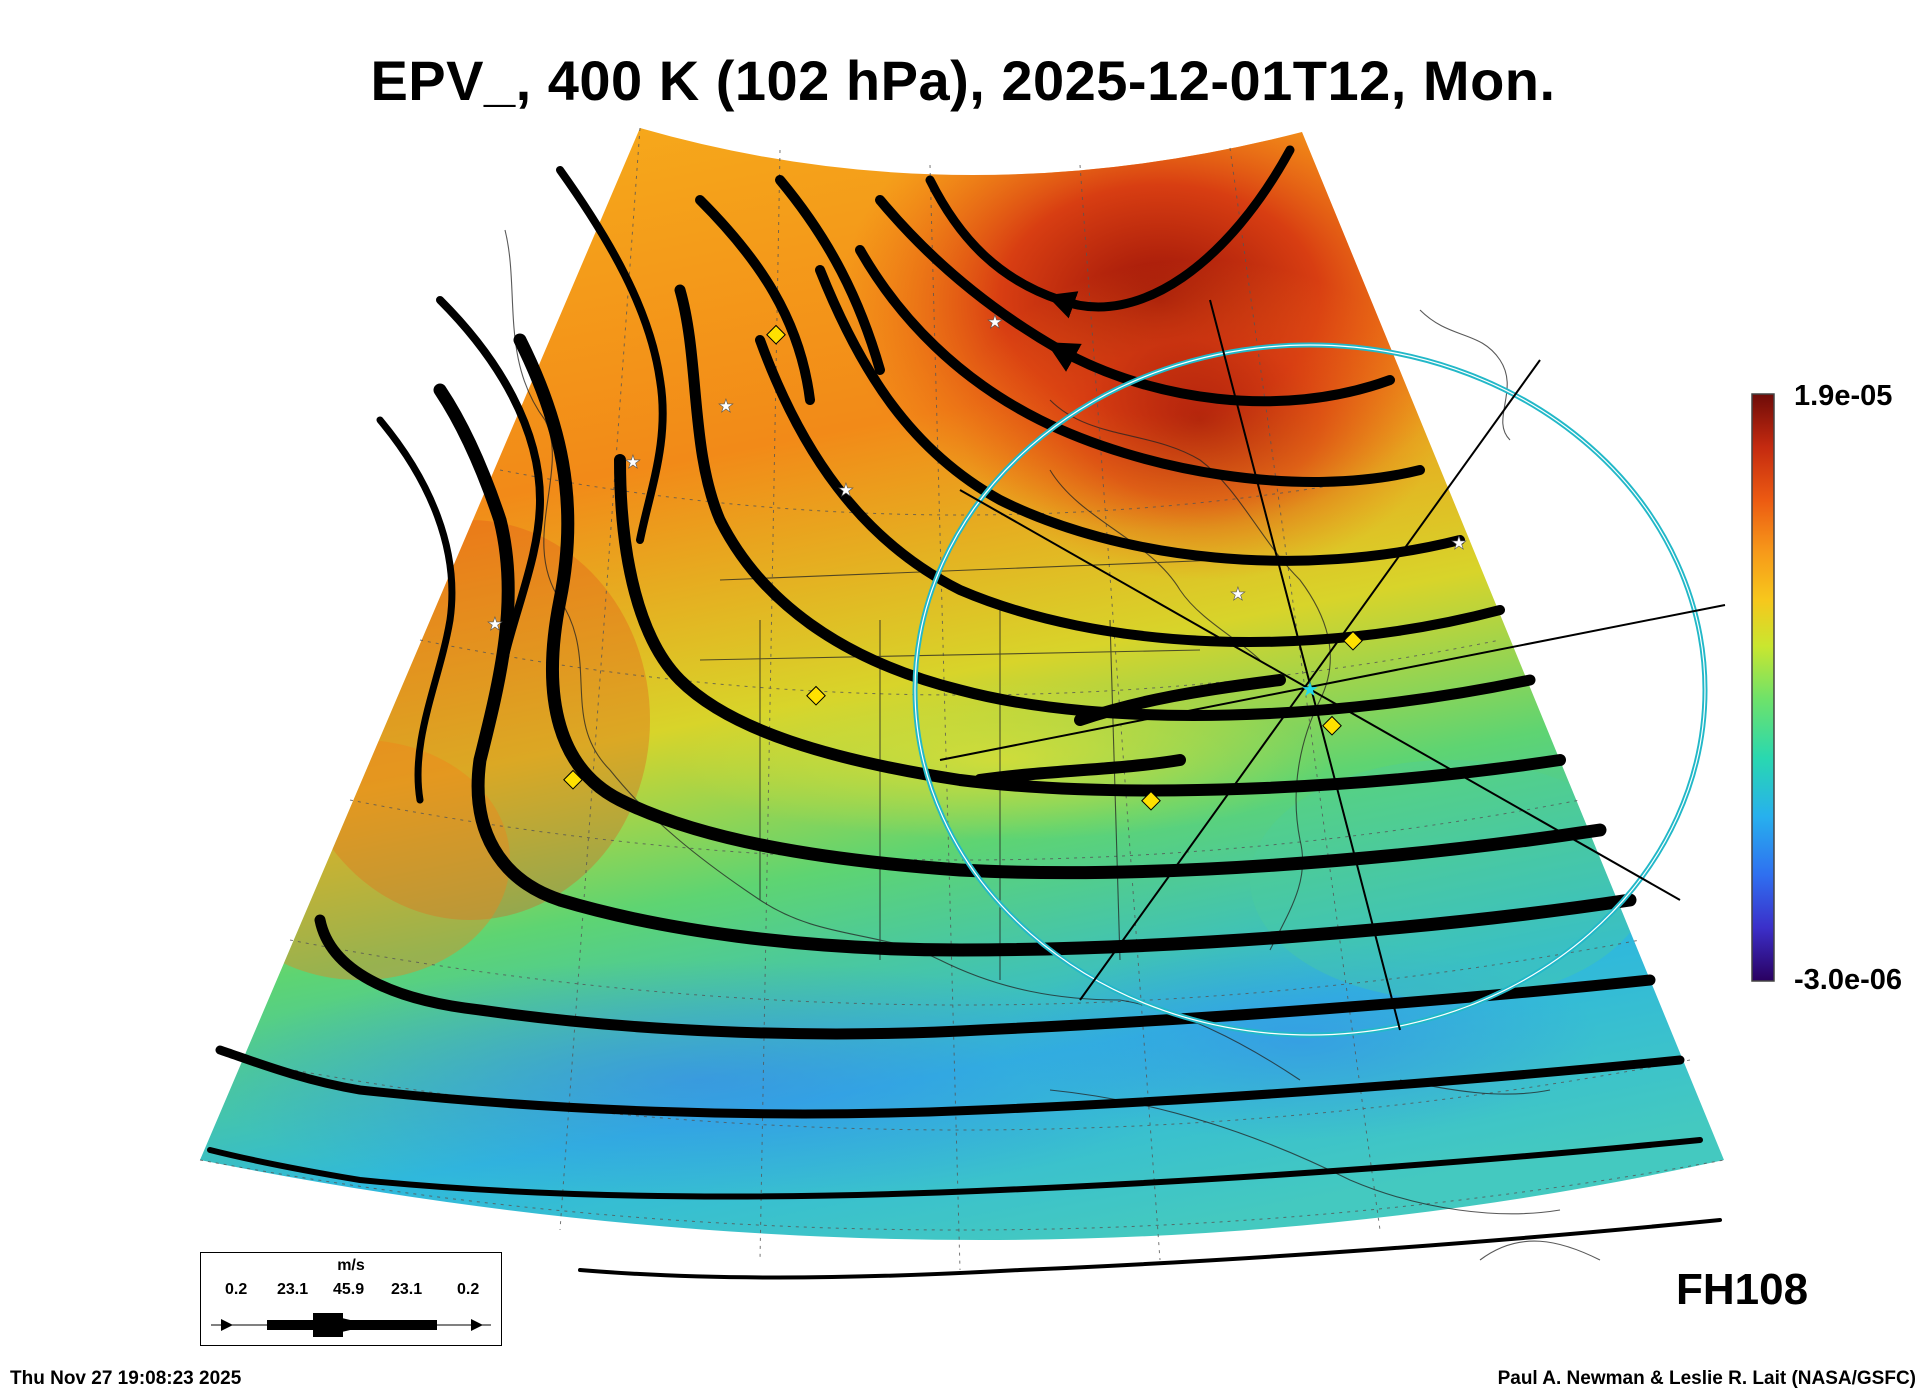  Describe the element at coordinates (126, 1378) in the screenshot. I see `footer-timestamp: Thu Nov 27 19:08:23 2025` at that location.